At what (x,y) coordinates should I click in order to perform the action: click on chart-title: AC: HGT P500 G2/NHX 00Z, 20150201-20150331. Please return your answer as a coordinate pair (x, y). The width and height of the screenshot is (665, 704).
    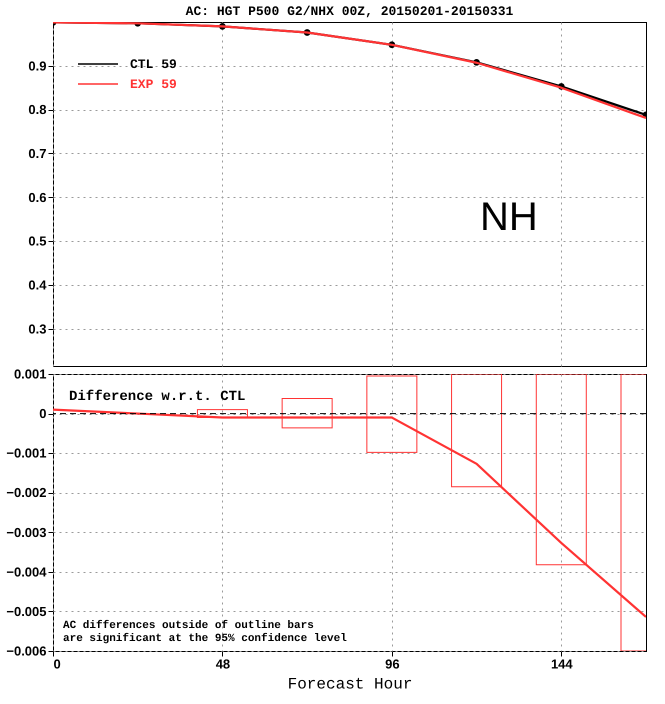
    Looking at the image, I should click on (350, 11).